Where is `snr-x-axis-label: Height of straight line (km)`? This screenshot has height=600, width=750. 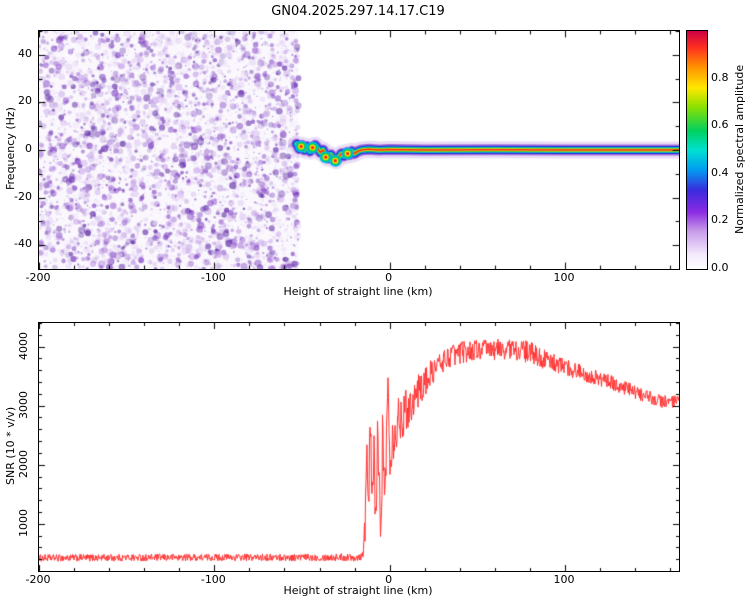 snr-x-axis-label: Height of straight line (km) is located at coordinates (358, 590).